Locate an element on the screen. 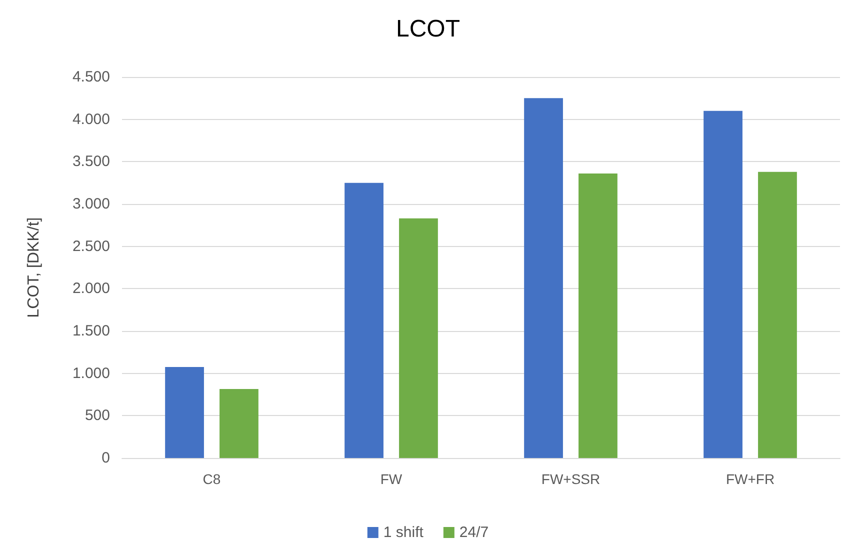 Image resolution: width=856 pixels, height=553 pixels. x-tick-label: FW+FR is located at coordinates (750, 479).